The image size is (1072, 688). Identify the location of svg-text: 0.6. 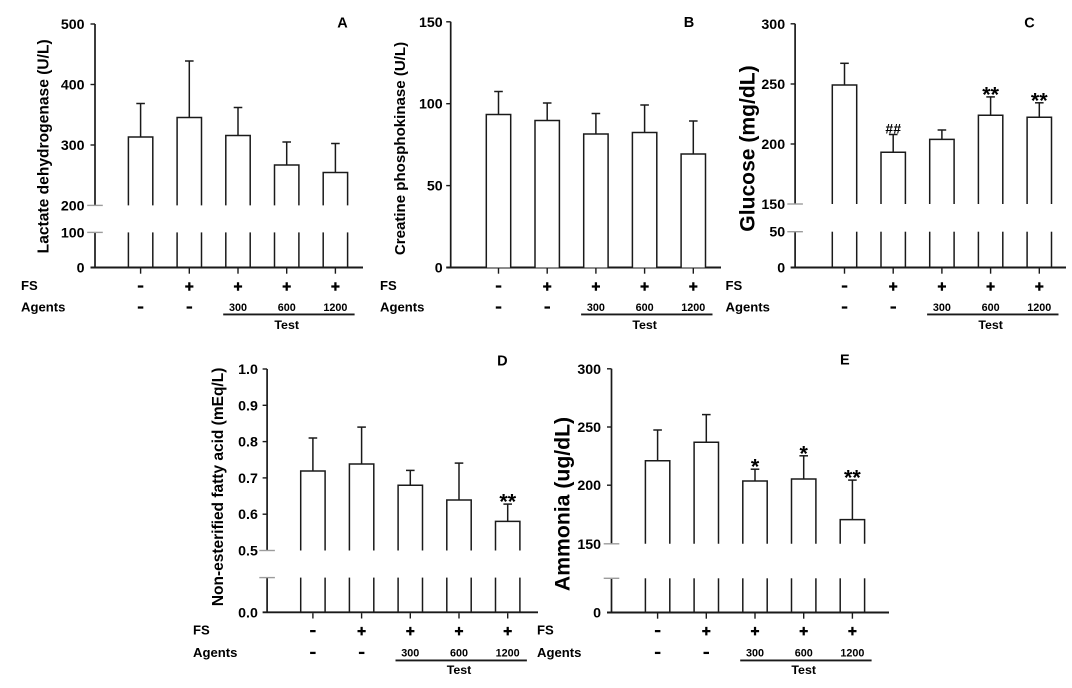
(248, 515).